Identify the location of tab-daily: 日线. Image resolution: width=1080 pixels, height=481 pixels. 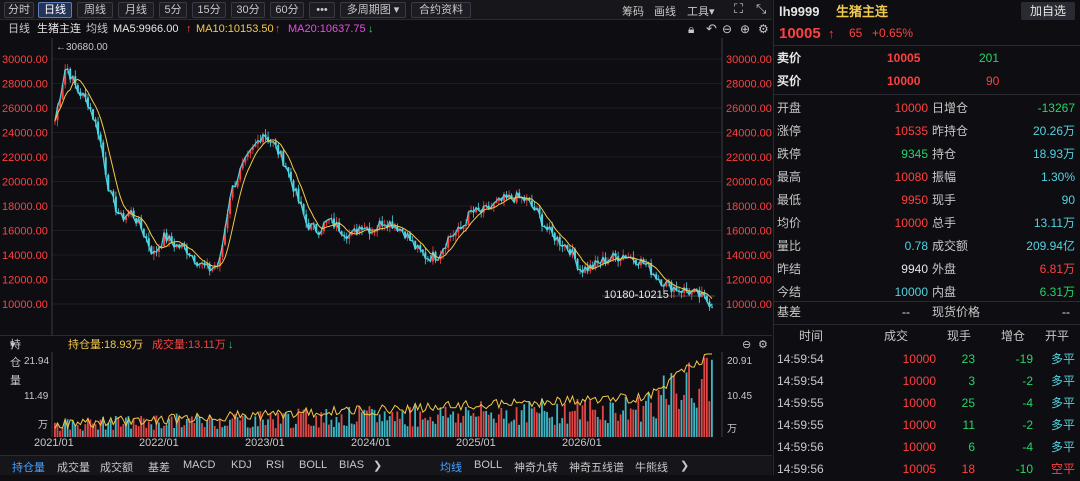
(55, 10).